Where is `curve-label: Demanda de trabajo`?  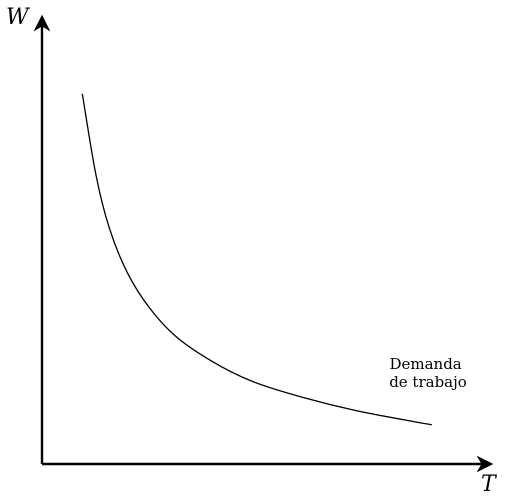 curve-label: Demanda de trabajo is located at coordinates (428, 373).